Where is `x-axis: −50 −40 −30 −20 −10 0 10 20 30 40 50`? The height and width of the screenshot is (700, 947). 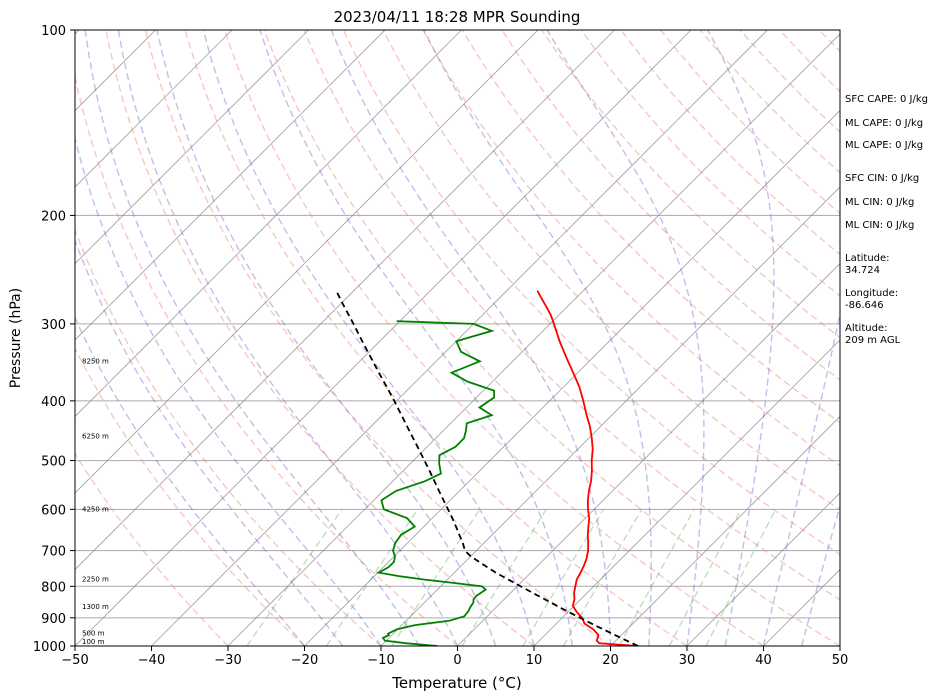
x-axis: −50 −40 −30 −20 −10 0 10 20 30 40 50 is located at coordinates (454, 657).